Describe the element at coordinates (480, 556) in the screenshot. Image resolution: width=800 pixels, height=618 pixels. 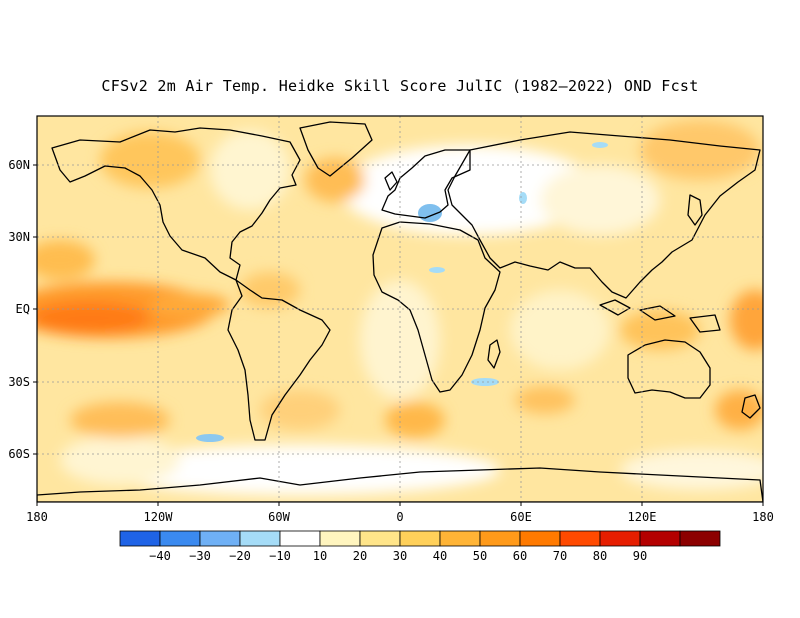
I see `colorbar-label: 50` at that location.